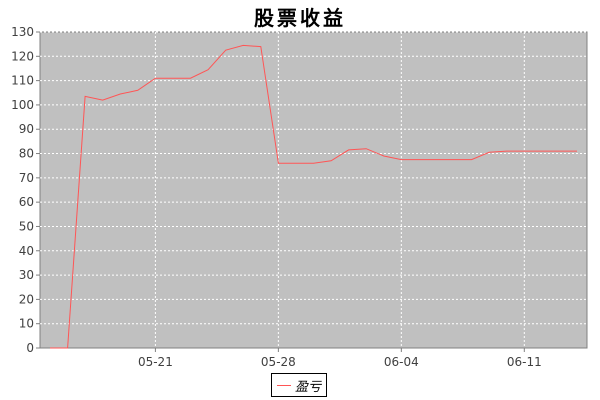  I want to click on y-tick-label: 70, so click(26, 178).